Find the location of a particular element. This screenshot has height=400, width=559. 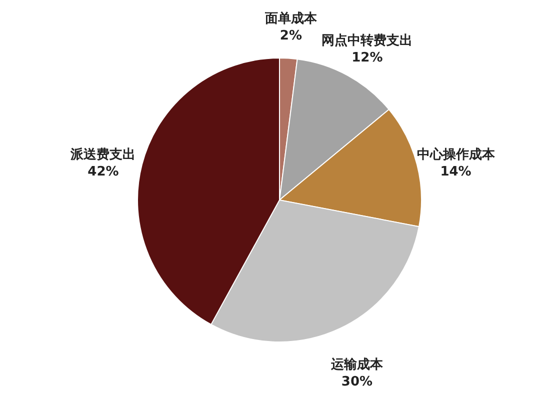

data-label: 14% is located at coordinates (456, 172).